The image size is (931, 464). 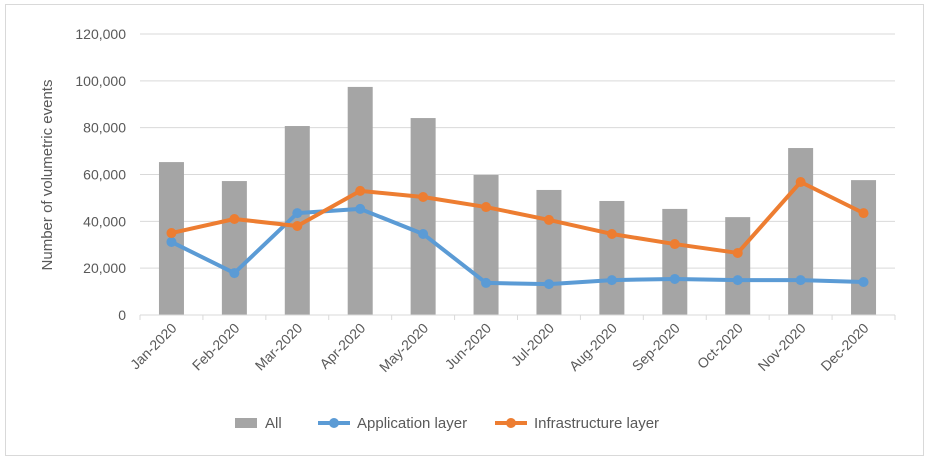 I want to click on x-tick-label: Feb-2020, so click(x=216, y=347).